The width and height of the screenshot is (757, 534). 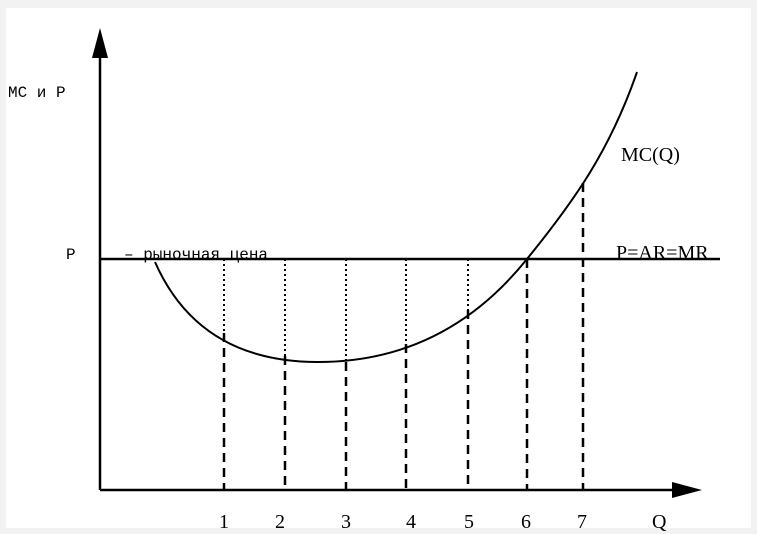 I want to click on x-tick-label: 2, so click(x=280, y=522).